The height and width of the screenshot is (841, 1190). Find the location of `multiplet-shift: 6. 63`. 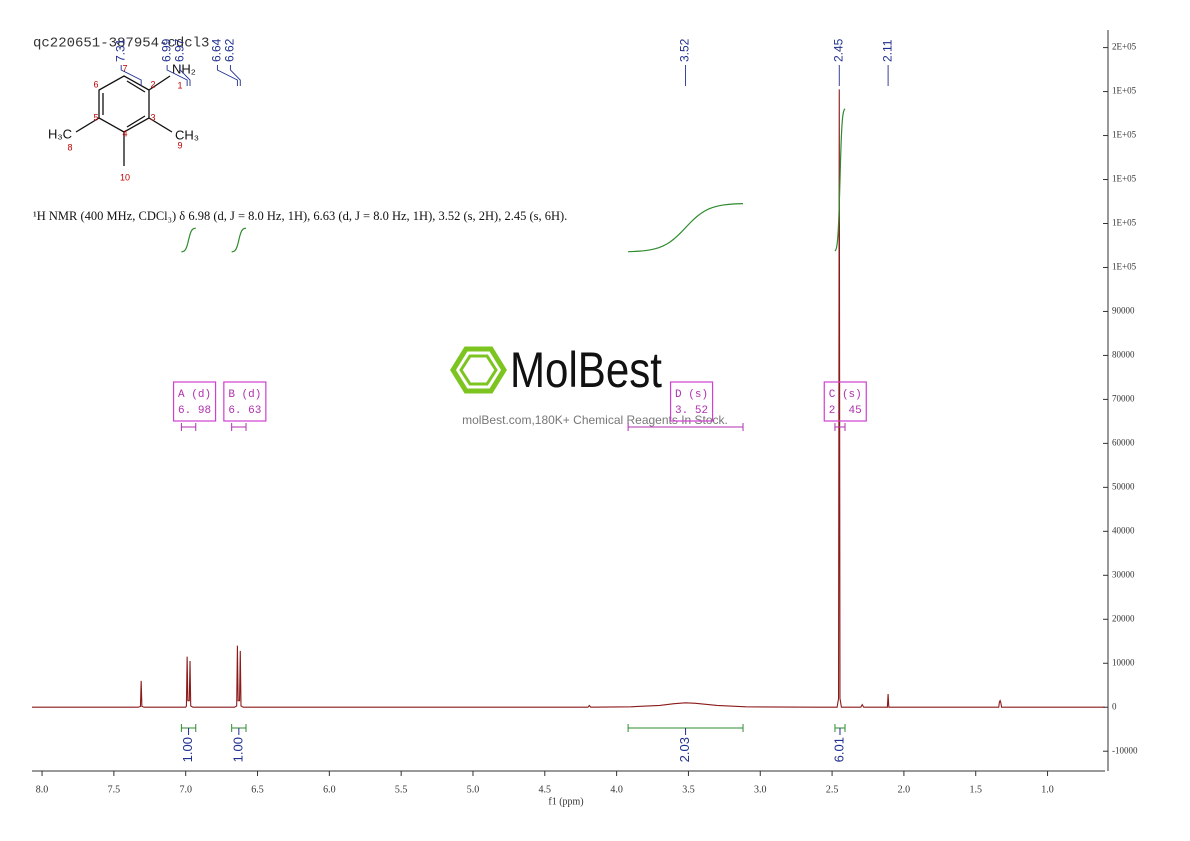

multiplet-shift: 6. 63 is located at coordinates (244, 411).